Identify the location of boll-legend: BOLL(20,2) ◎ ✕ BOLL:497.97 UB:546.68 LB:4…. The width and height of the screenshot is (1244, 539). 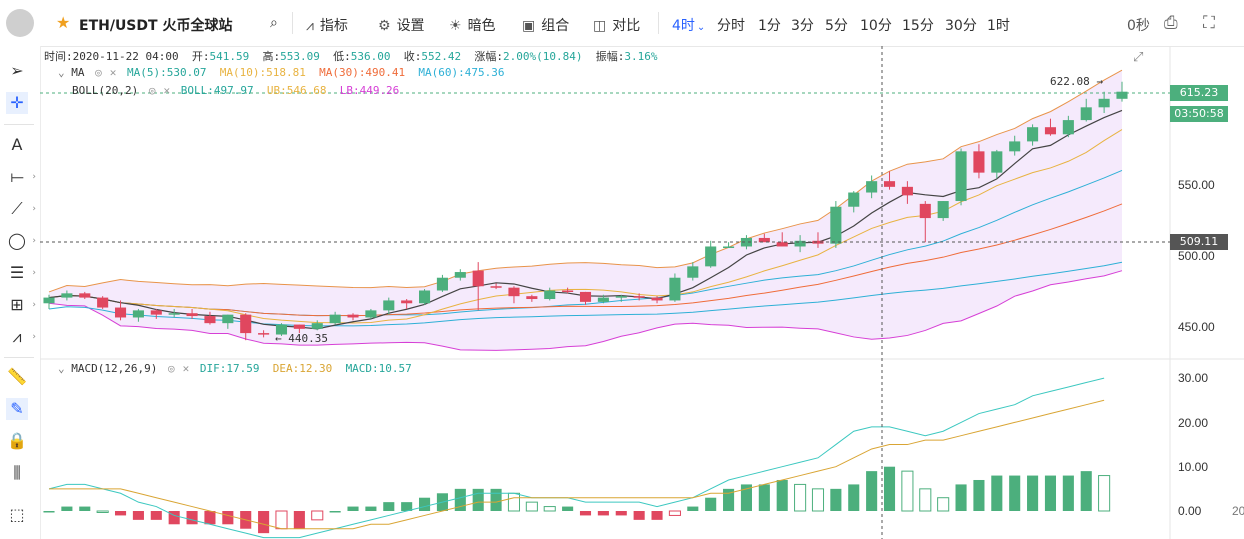
(235, 90).